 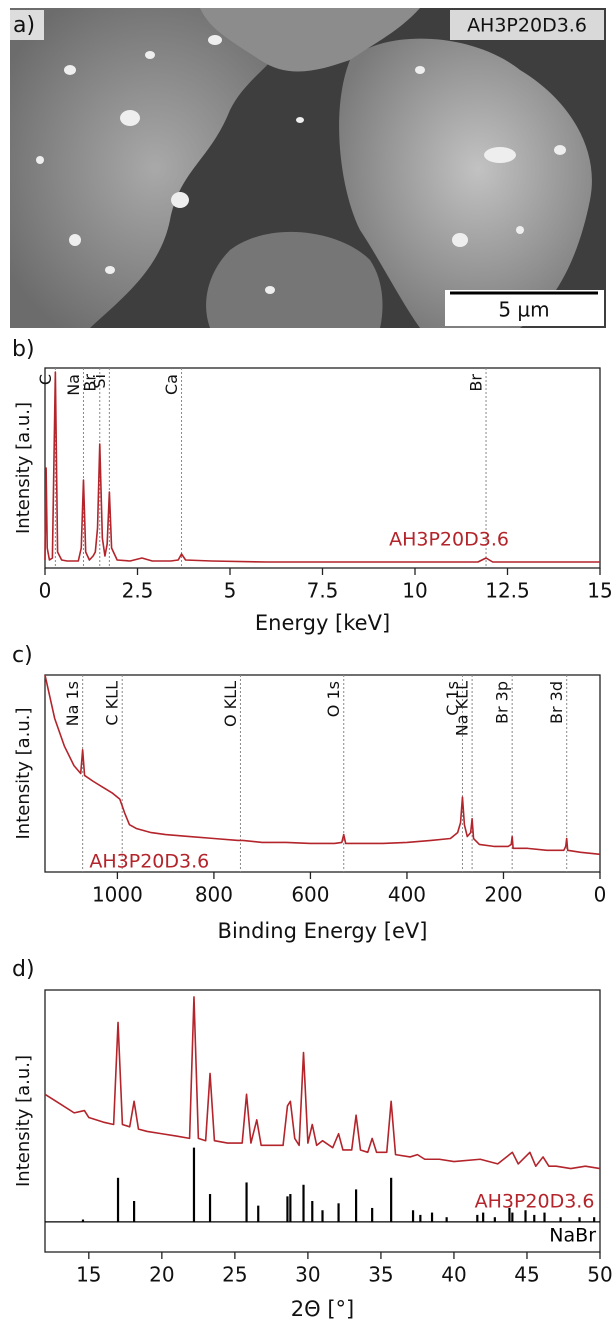 I want to click on x-tick-label: 200, so click(x=503, y=895).